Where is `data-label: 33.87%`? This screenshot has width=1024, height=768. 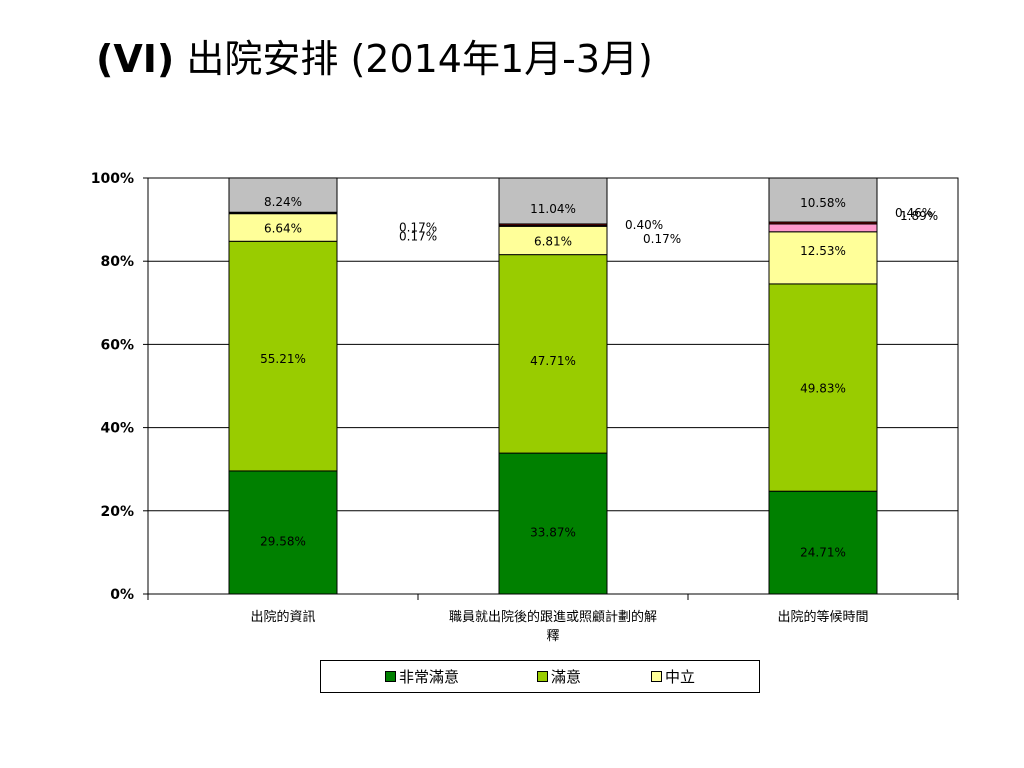 data-label: 33.87% is located at coordinates (553, 533).